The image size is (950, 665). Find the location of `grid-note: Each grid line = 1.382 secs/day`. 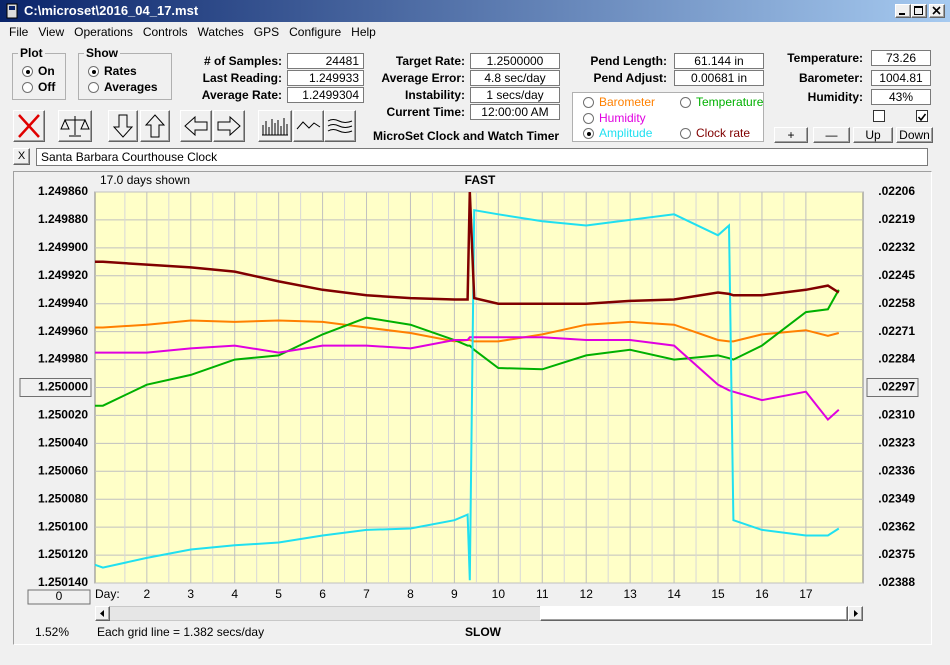

grid-note: Each grid line = 1.382 secs/day is located at coordinates (180, 632).